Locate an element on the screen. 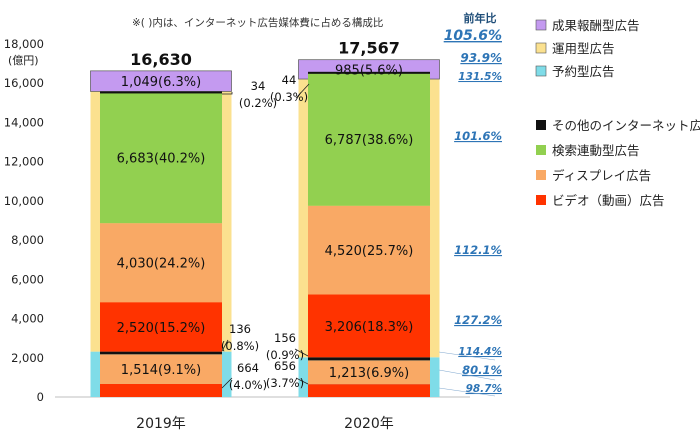  annotation-label: (4.0%) is located at coordinates (248, 385).